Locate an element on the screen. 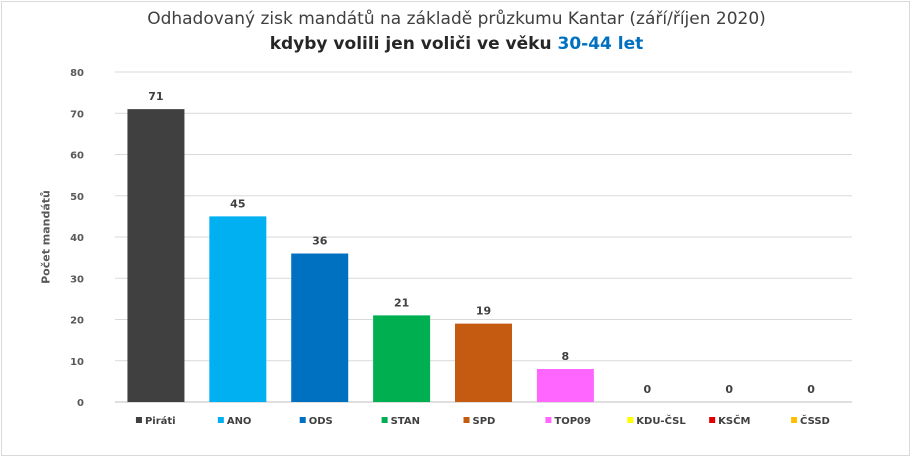  y-tick-label: 40 is located at coordinates (77, 238).